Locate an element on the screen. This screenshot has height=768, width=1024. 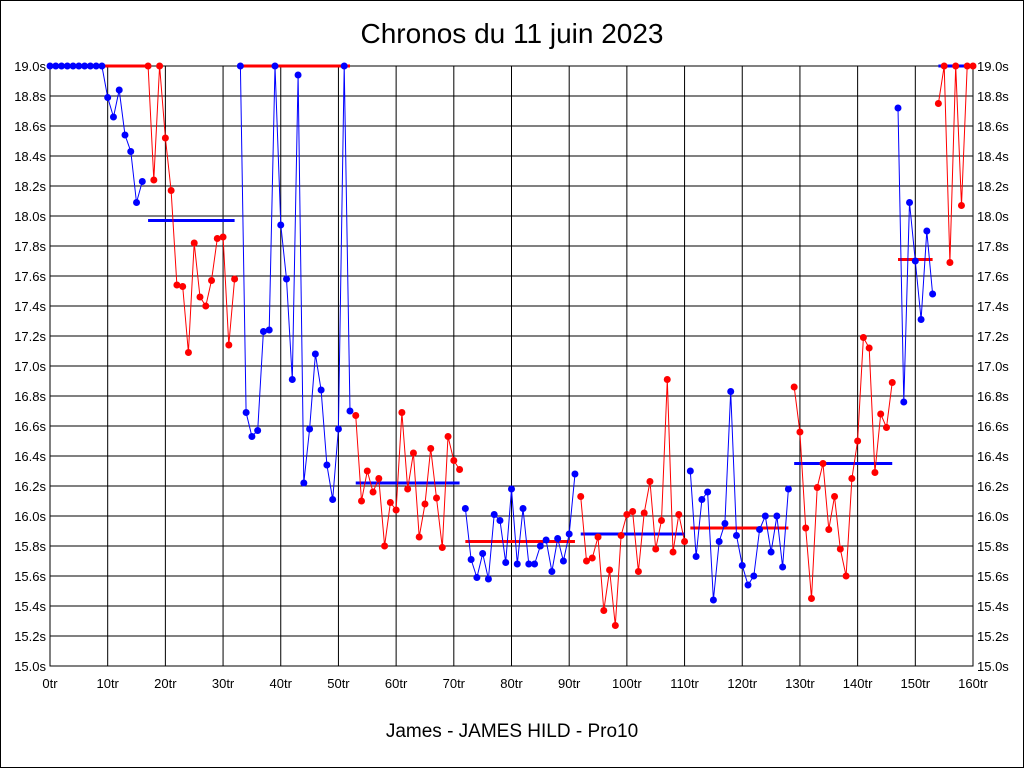
y-tick-label-left: 17.2s is located at coordinates (30, 336).